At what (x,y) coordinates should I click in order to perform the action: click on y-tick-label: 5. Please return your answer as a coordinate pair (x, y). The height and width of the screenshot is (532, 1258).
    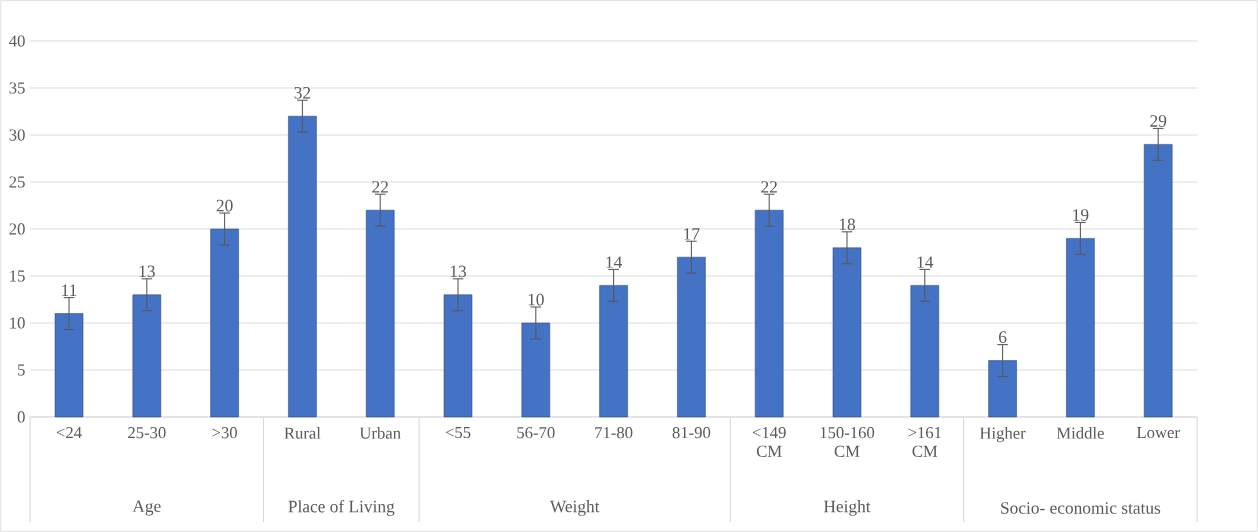
    Looking at the image, I should click on (21, 370).